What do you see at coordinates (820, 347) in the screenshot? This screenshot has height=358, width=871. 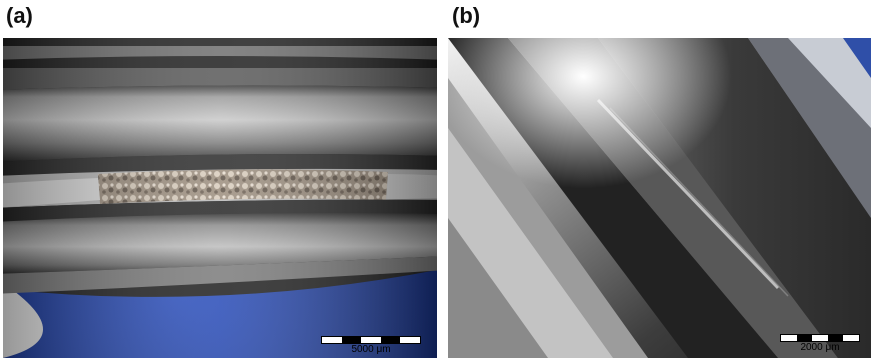 I see `panel-b-scale-label: 2000 μm` at bounding box center [820, 347].